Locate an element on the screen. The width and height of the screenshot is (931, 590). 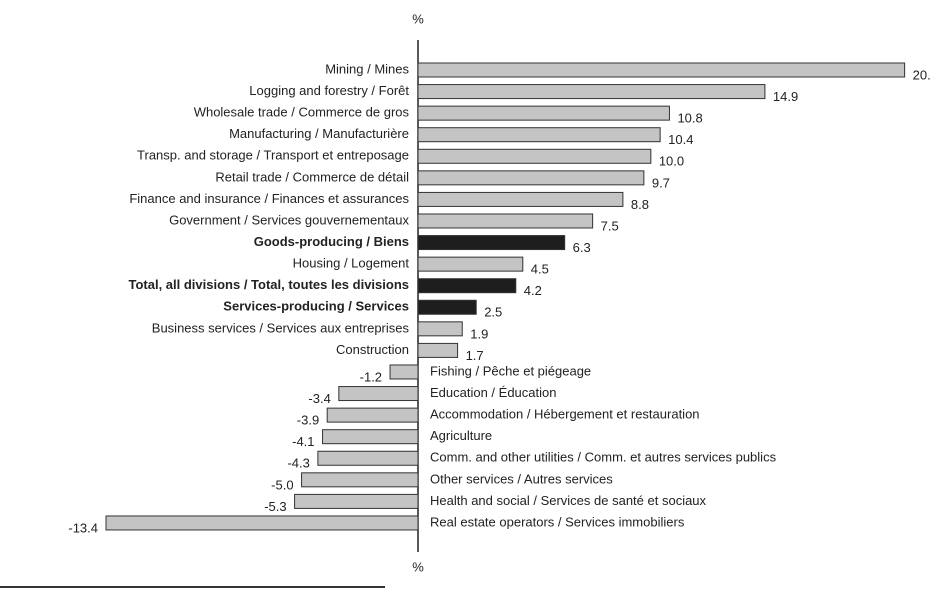
value-label: 8.8 is located at coordinates (640, 204).